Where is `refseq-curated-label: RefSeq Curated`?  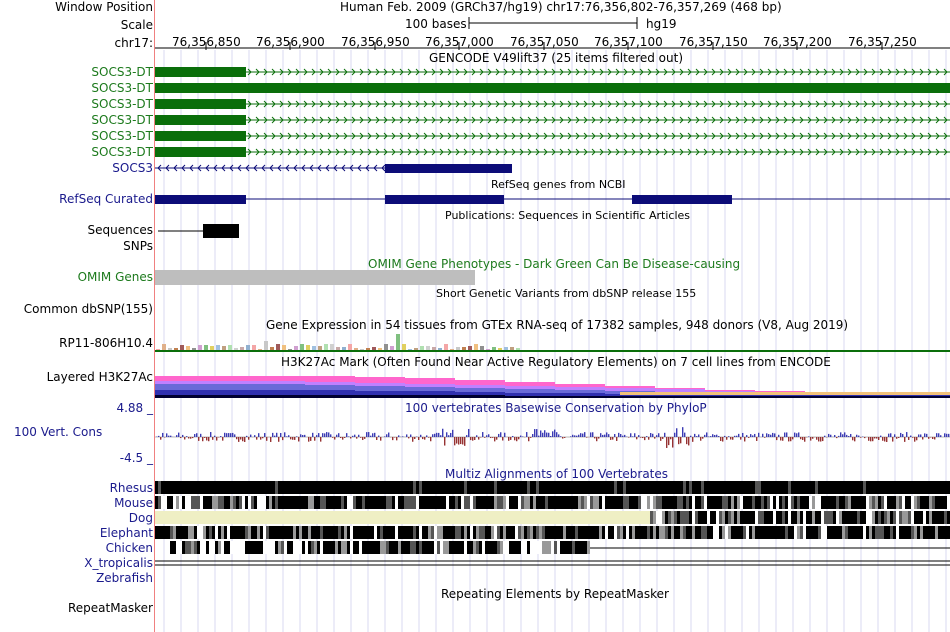 refseq-curated-label: RefSeq Curated is located at coordinates (106, 199).